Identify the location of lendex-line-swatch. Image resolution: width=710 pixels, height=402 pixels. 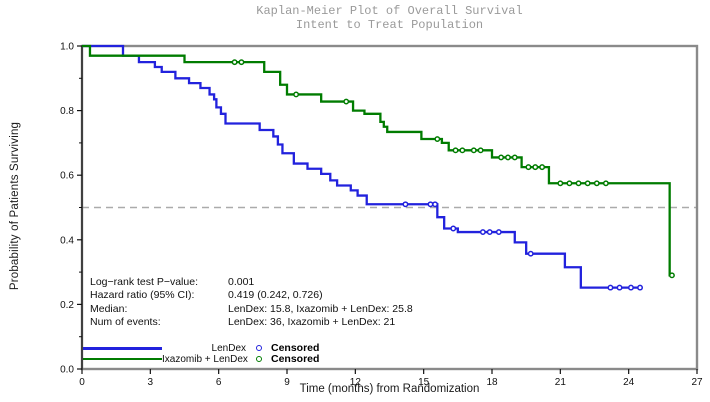
(122, 348).